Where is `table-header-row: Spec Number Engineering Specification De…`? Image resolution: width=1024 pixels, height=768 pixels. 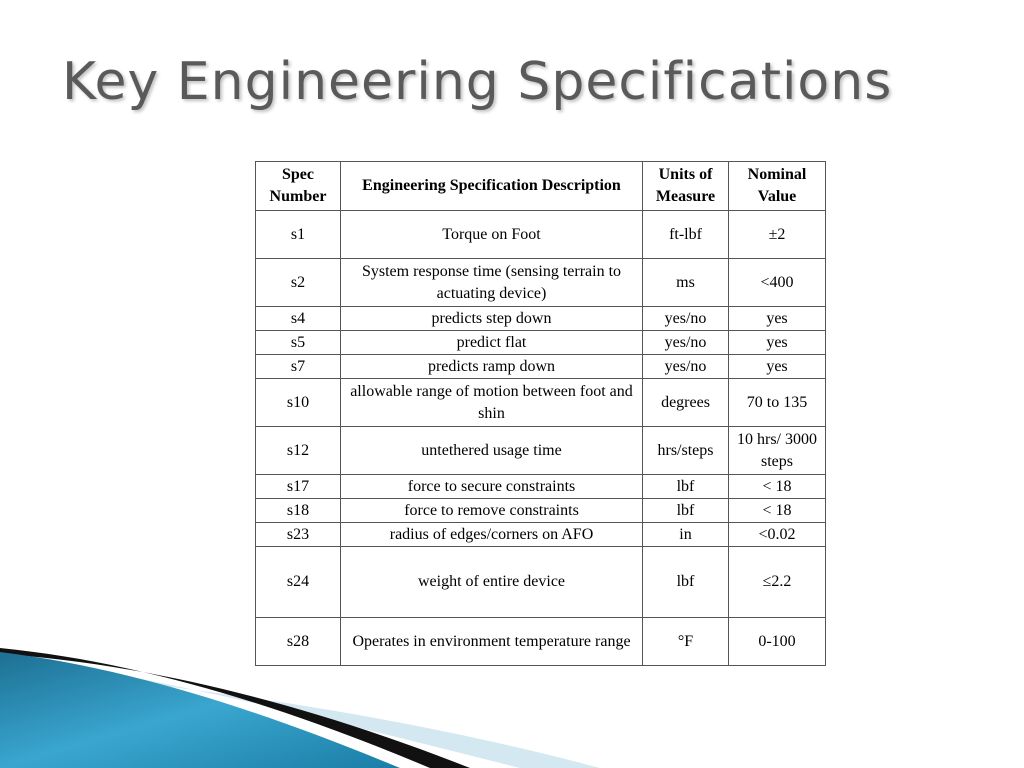 table-header-row: Spec Number Engineering Specification De… is located at coordinates (540, 186).